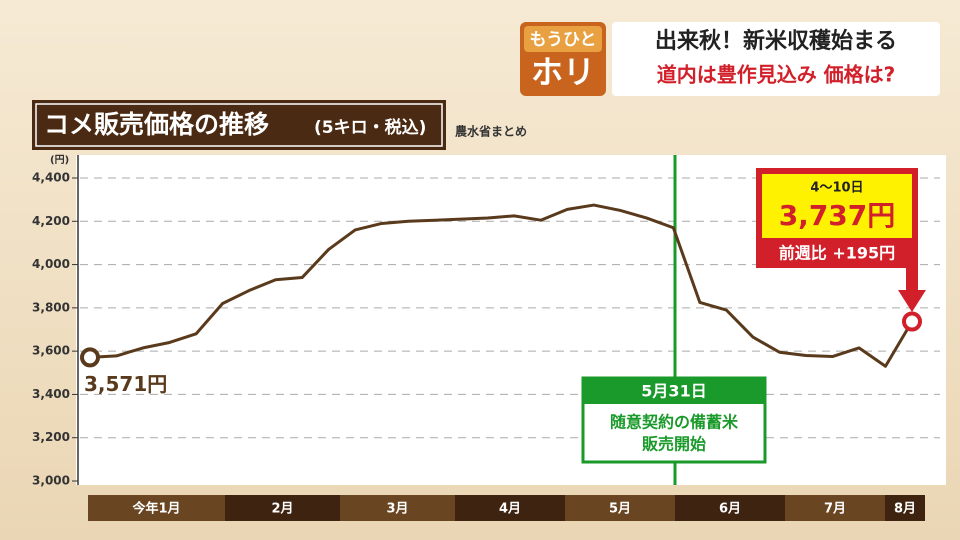 The height and width of the screenshot is (540, 960). I want to click on chart-title: コメ販売価格の推移, so click(156, 124).